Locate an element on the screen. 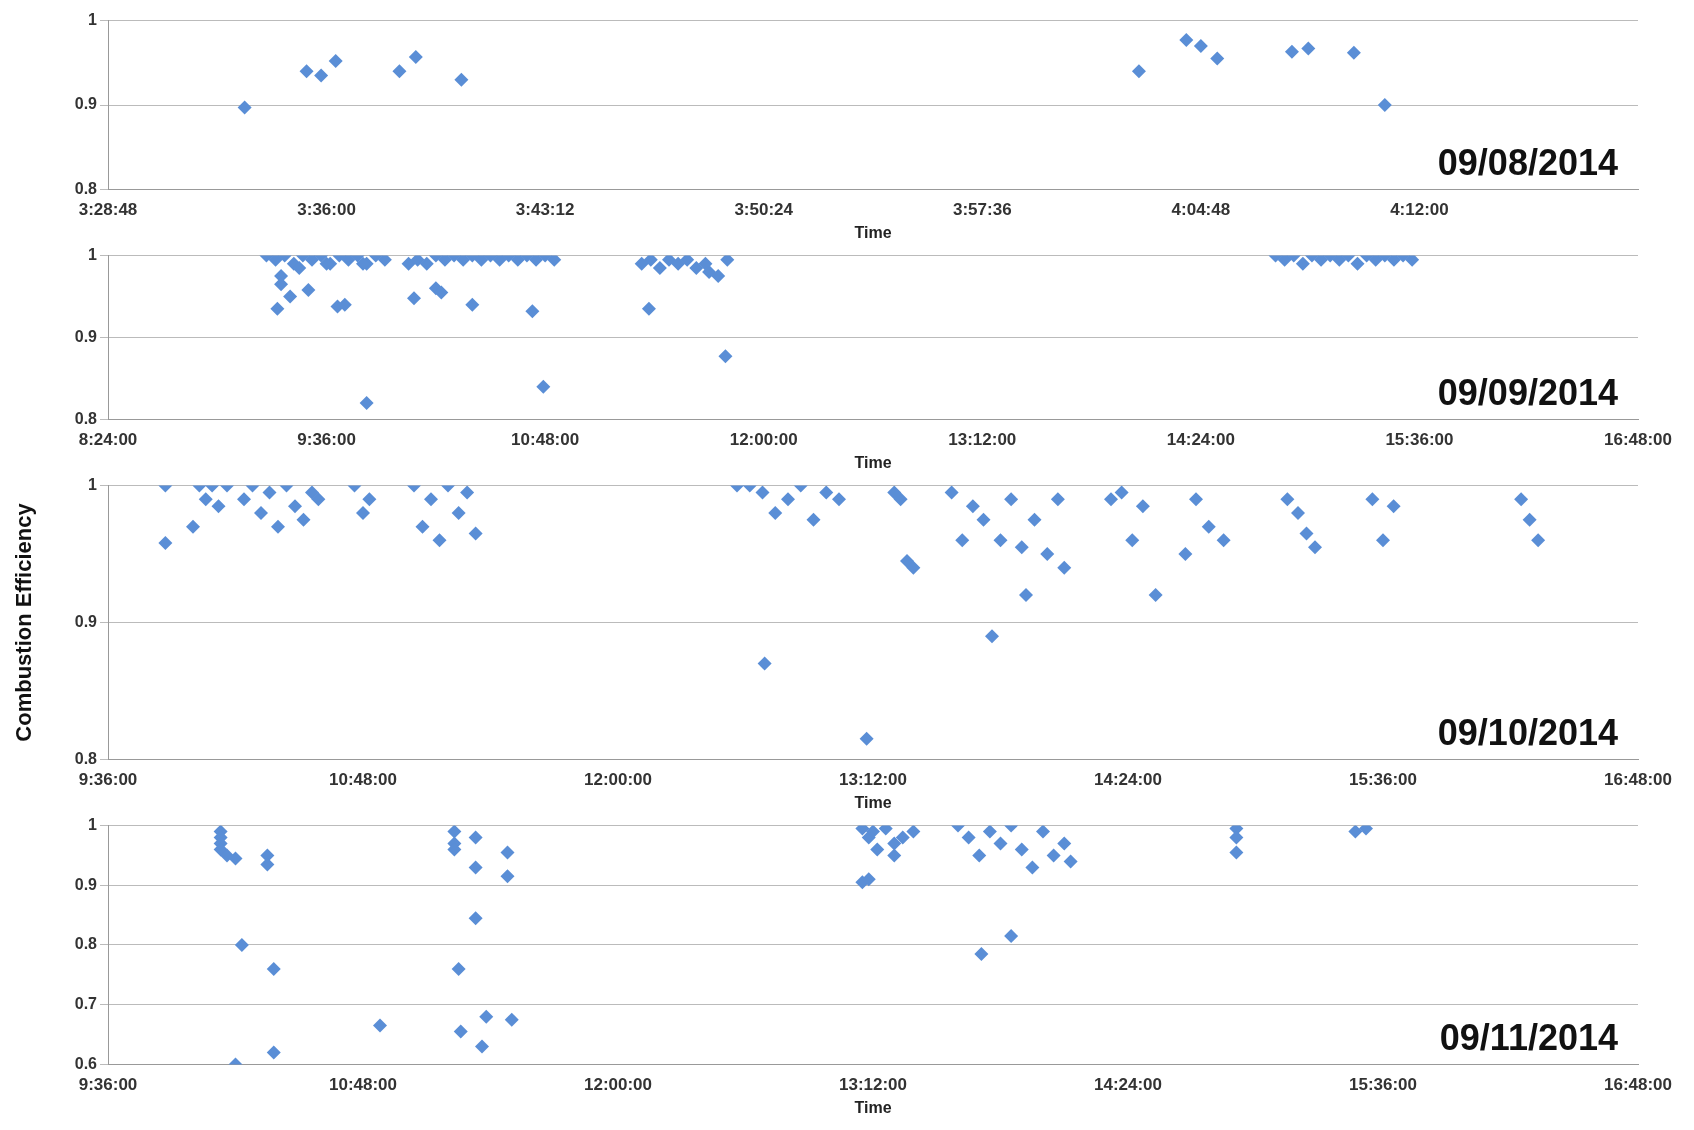 The height and width of the screenshot is (1130, 1694). x-tick-label: 3:36:00 is located at coordinates (326, 210).